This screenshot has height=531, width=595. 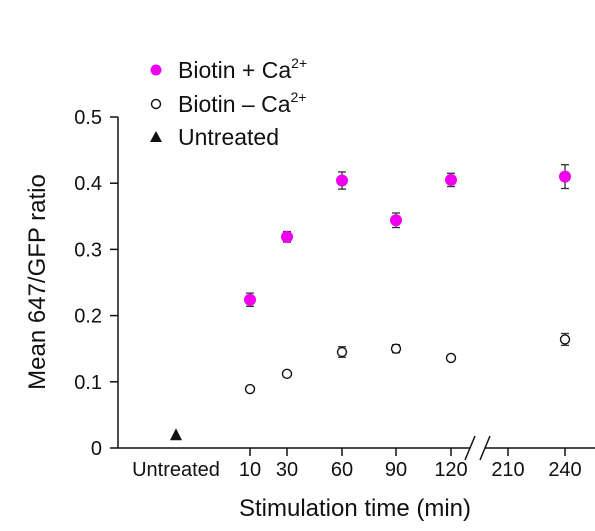 What do you see at coordinates (355, 508) in the screenshot?
I see `x-axis-title: Stimulation time (min)` at bounding box center [355, 508].